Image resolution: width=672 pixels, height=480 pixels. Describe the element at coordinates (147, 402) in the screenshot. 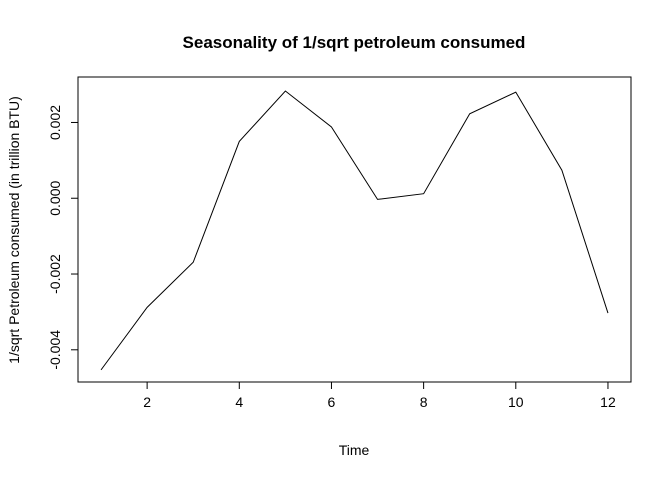

I see `x-tick-label: 2` at that location.